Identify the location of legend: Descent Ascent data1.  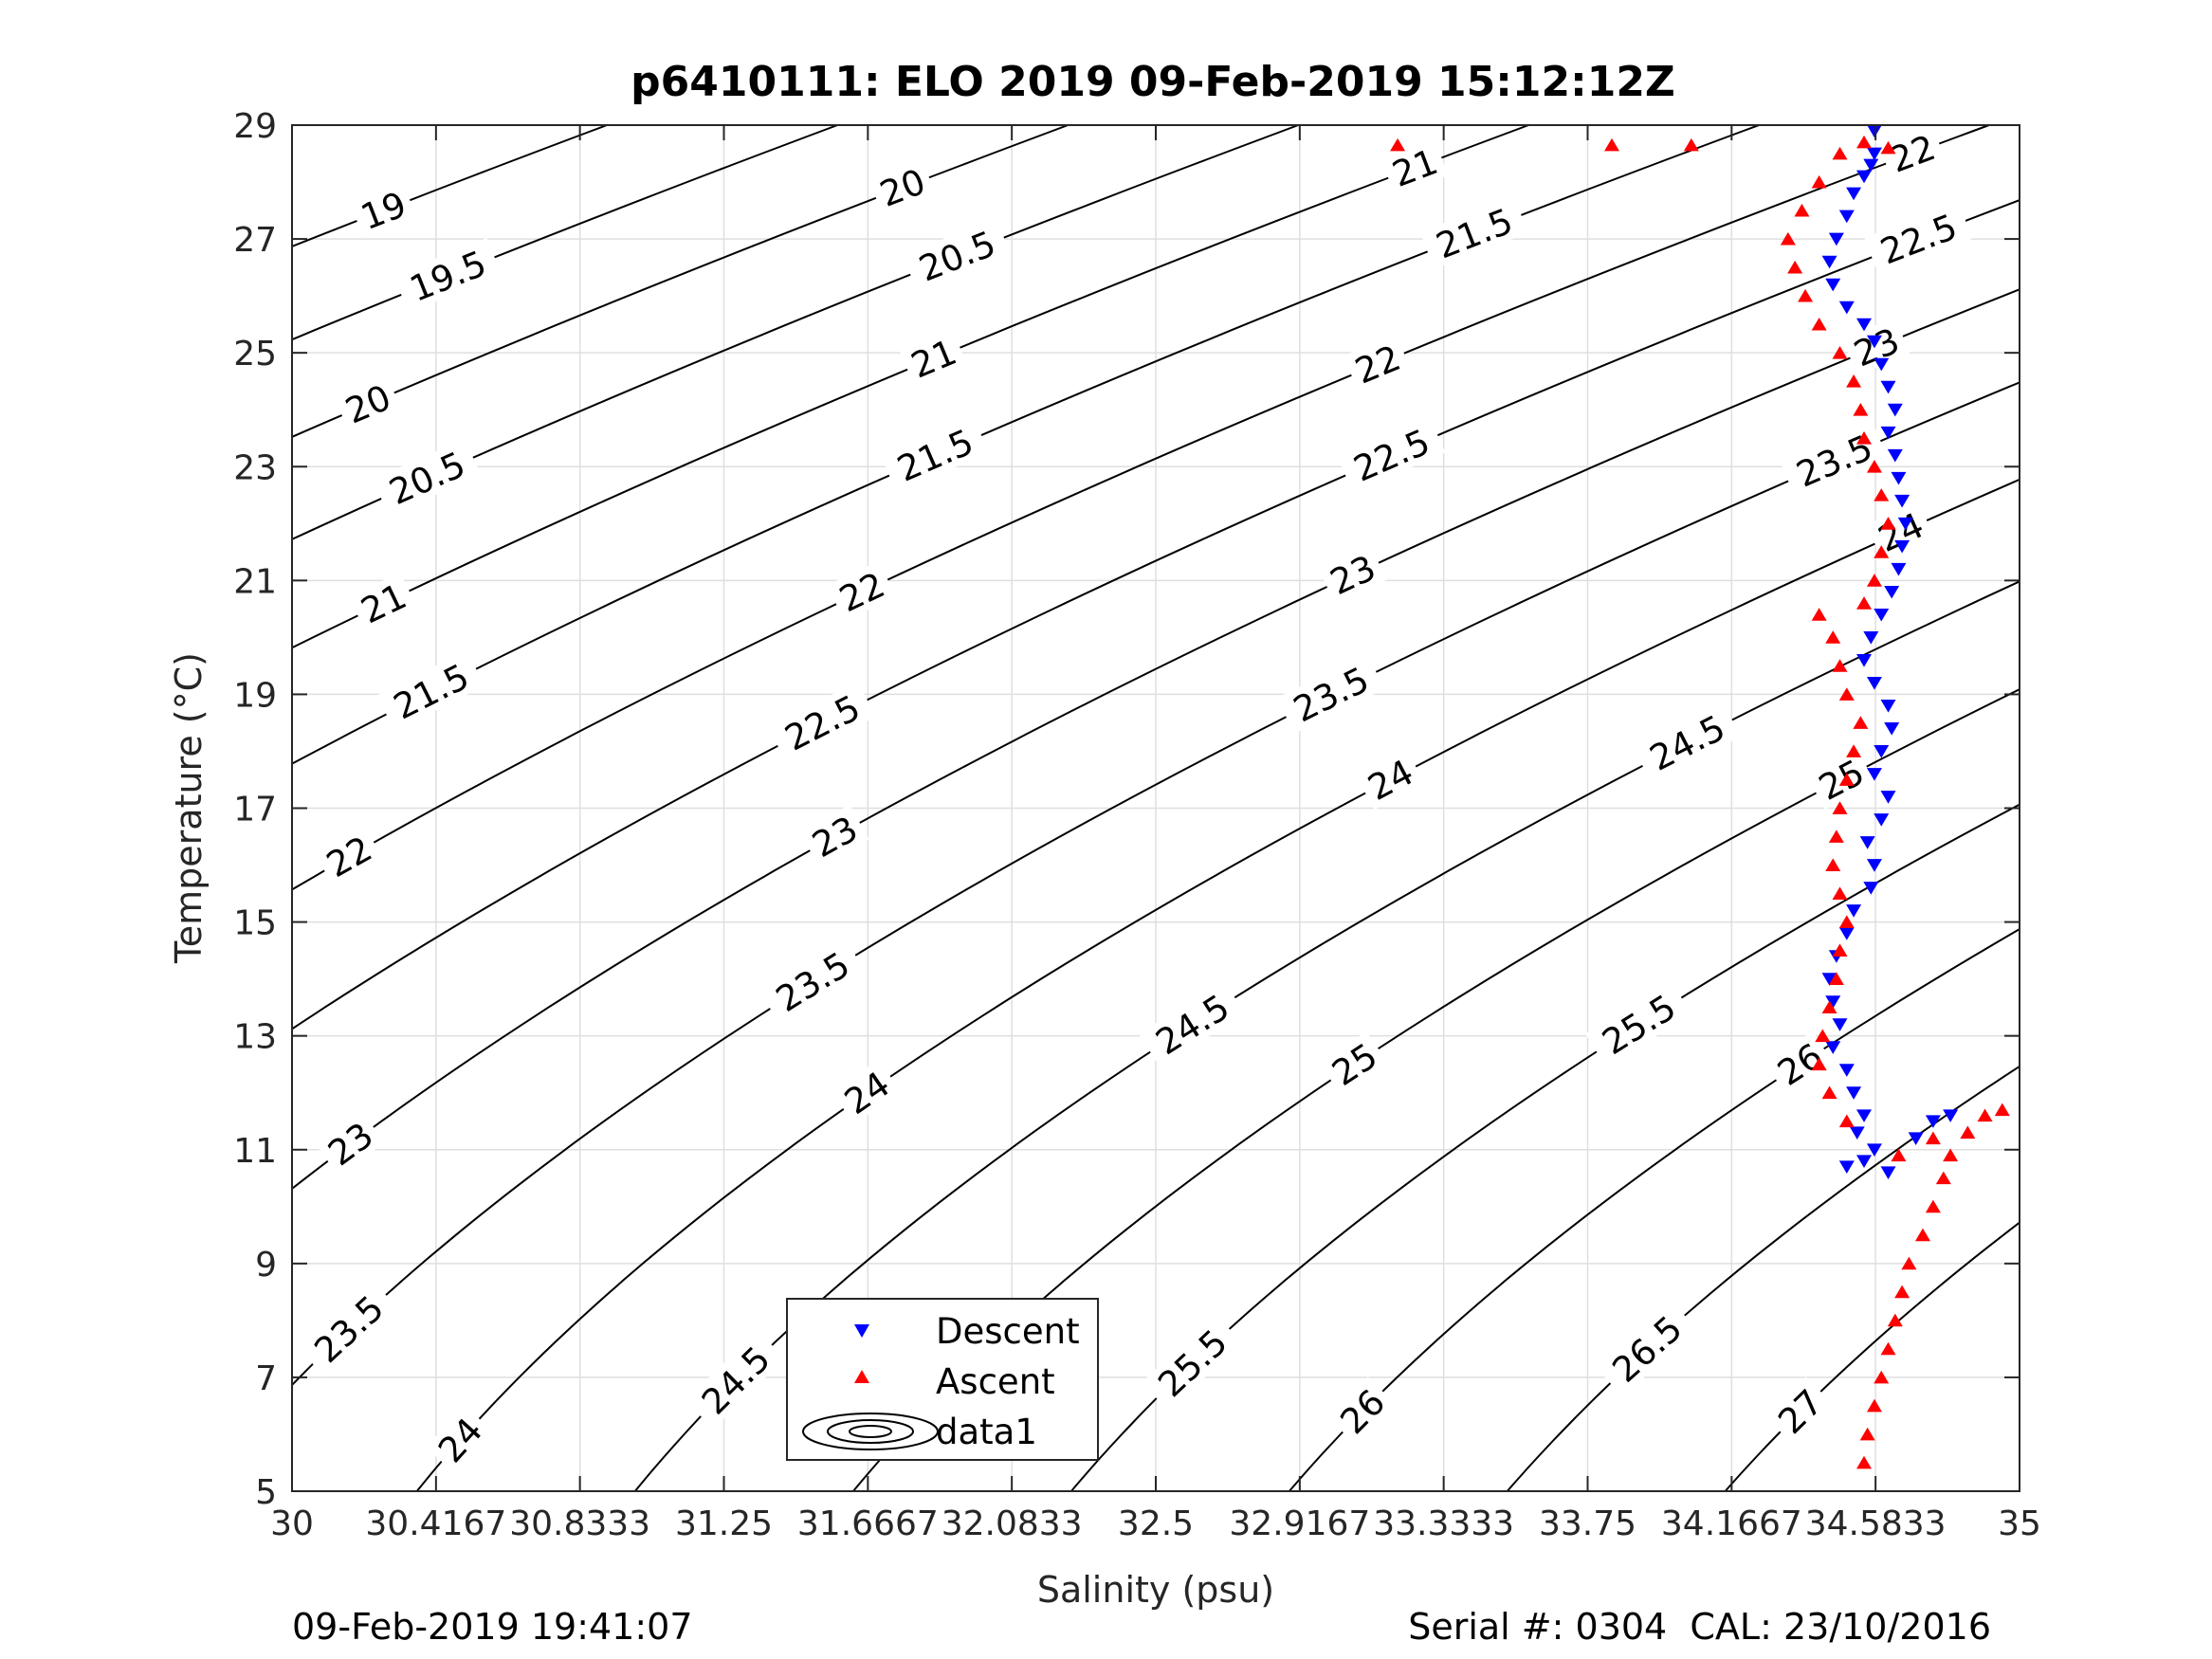
(942, 1379).